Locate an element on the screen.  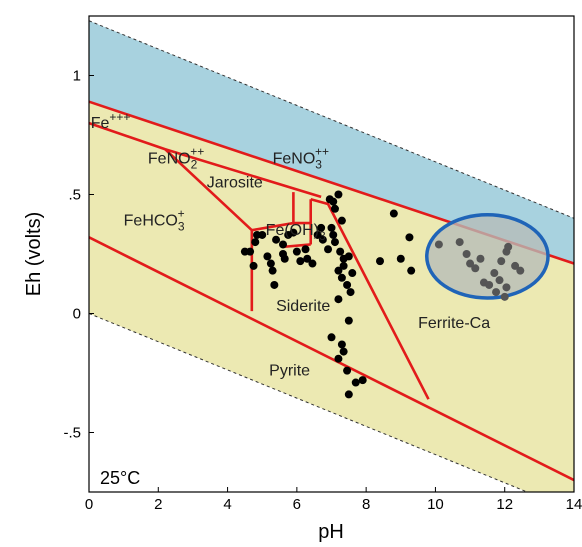
x-tick-label: 12 is located at coordinates (504, 504).